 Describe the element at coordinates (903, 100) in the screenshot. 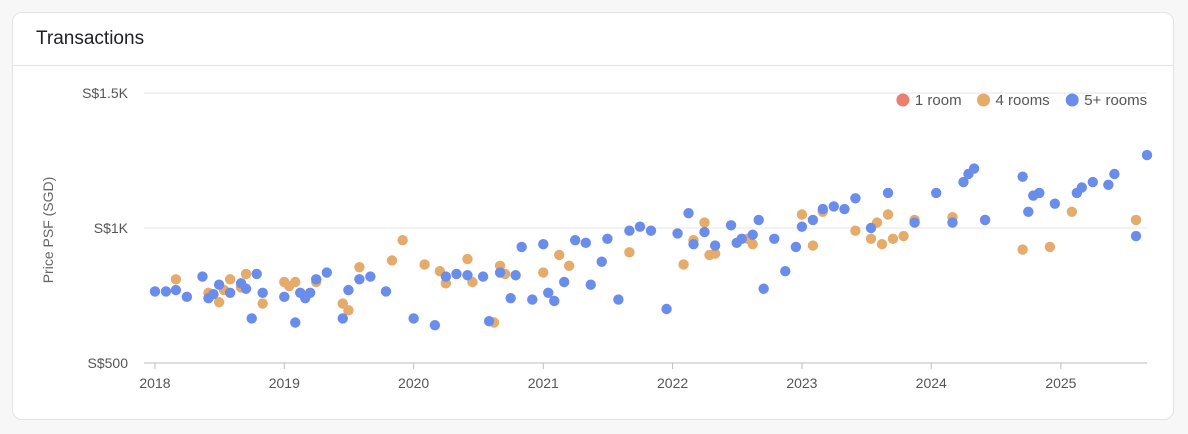

I see `legend-marker-1-room` at that location.